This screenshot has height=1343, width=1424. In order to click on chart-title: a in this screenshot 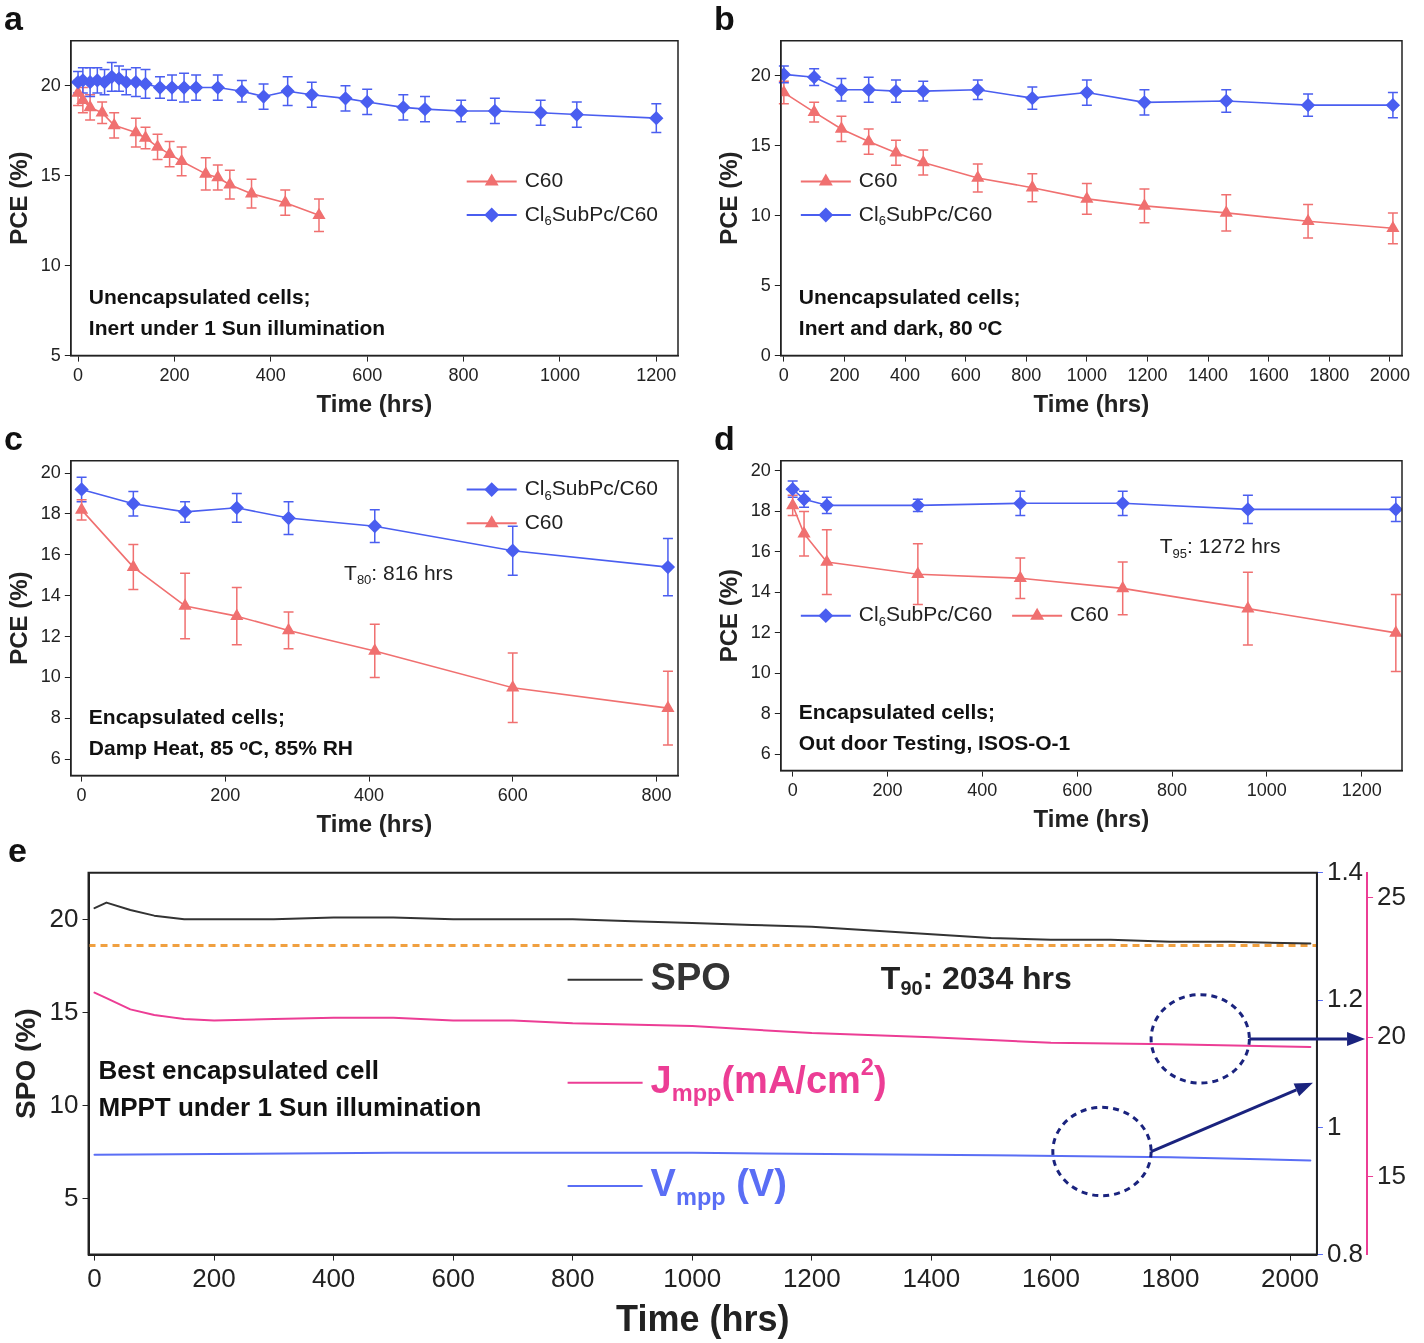, I will do `click(14, 18)`.